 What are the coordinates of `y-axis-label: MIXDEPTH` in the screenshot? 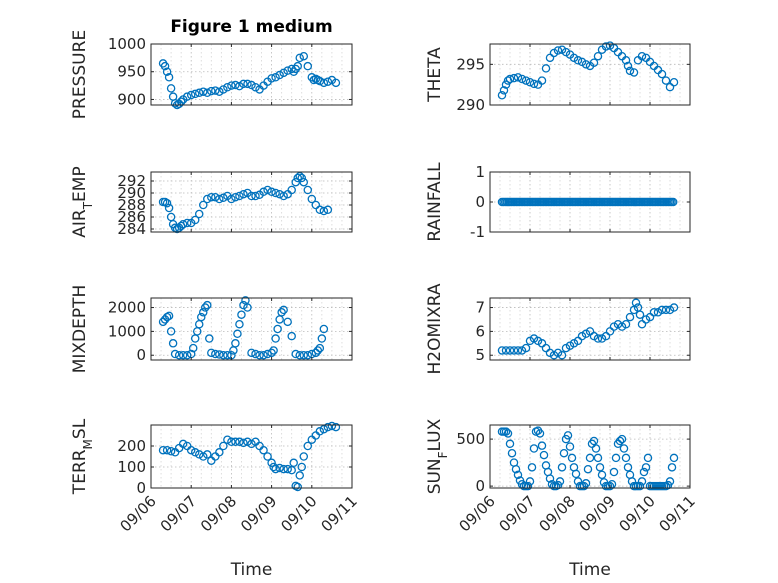 It's located at (80, 329).